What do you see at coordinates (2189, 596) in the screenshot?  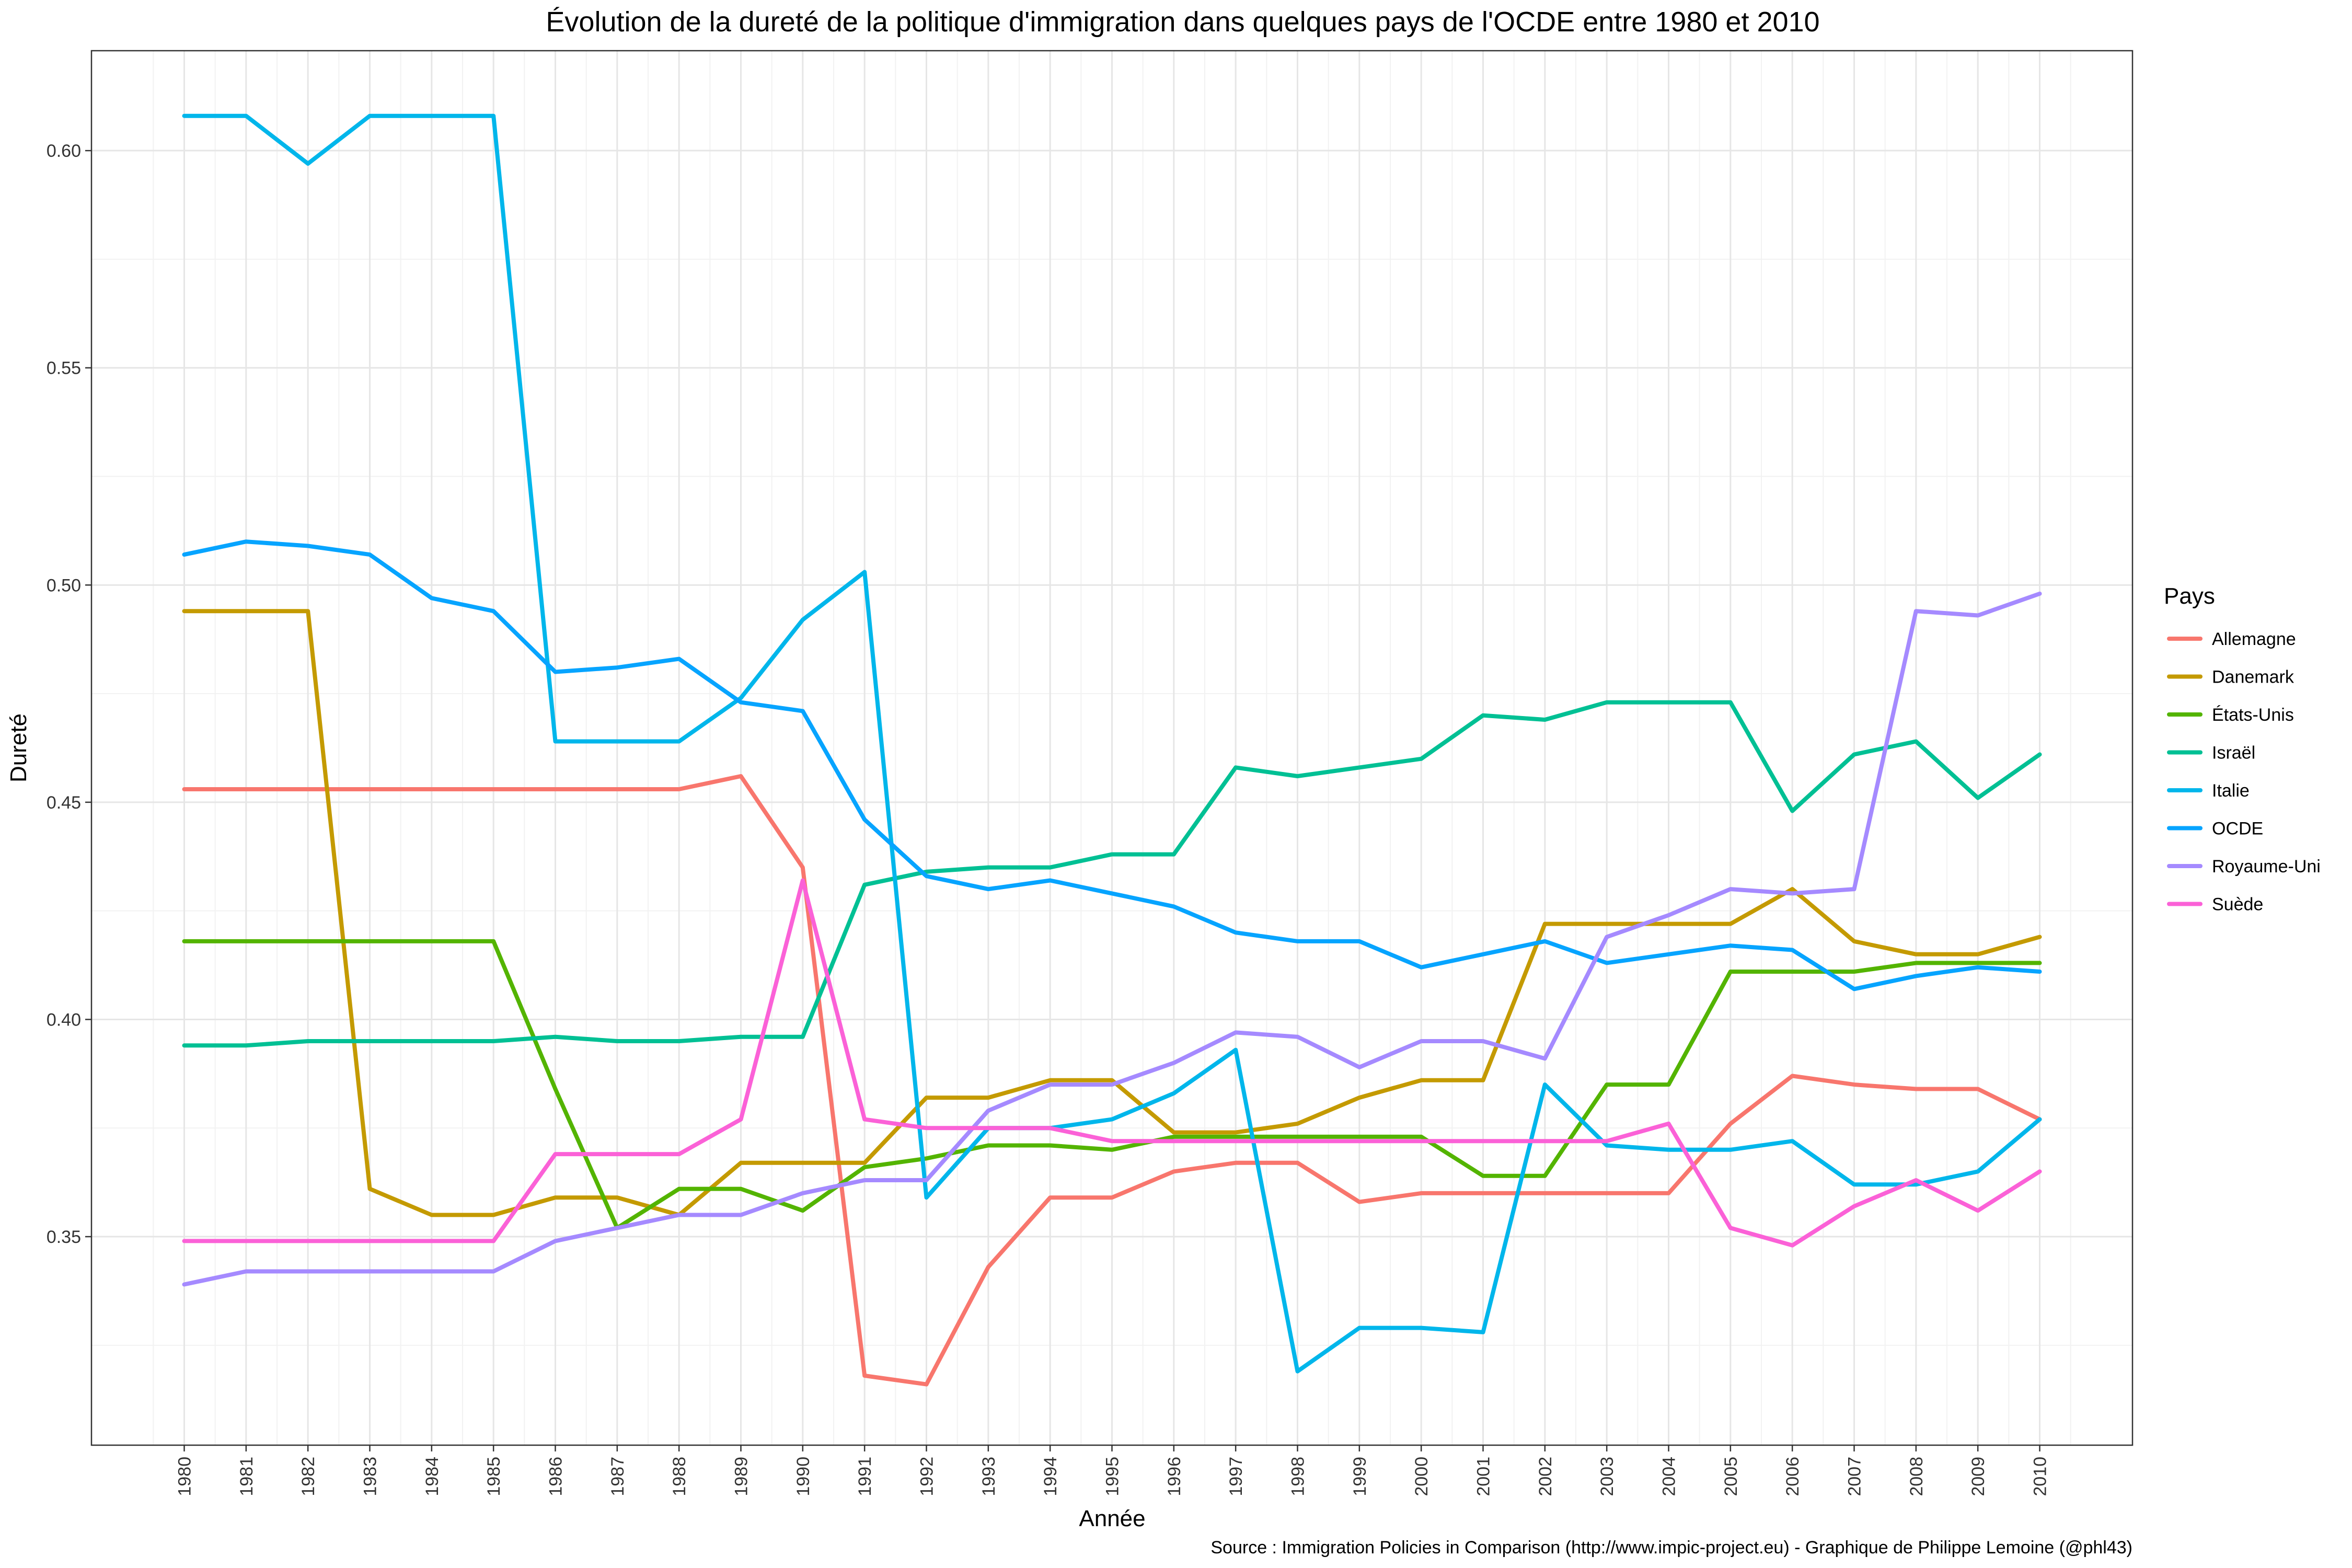 I see `legend-title: Pays` at bounding box center [2189, 596].